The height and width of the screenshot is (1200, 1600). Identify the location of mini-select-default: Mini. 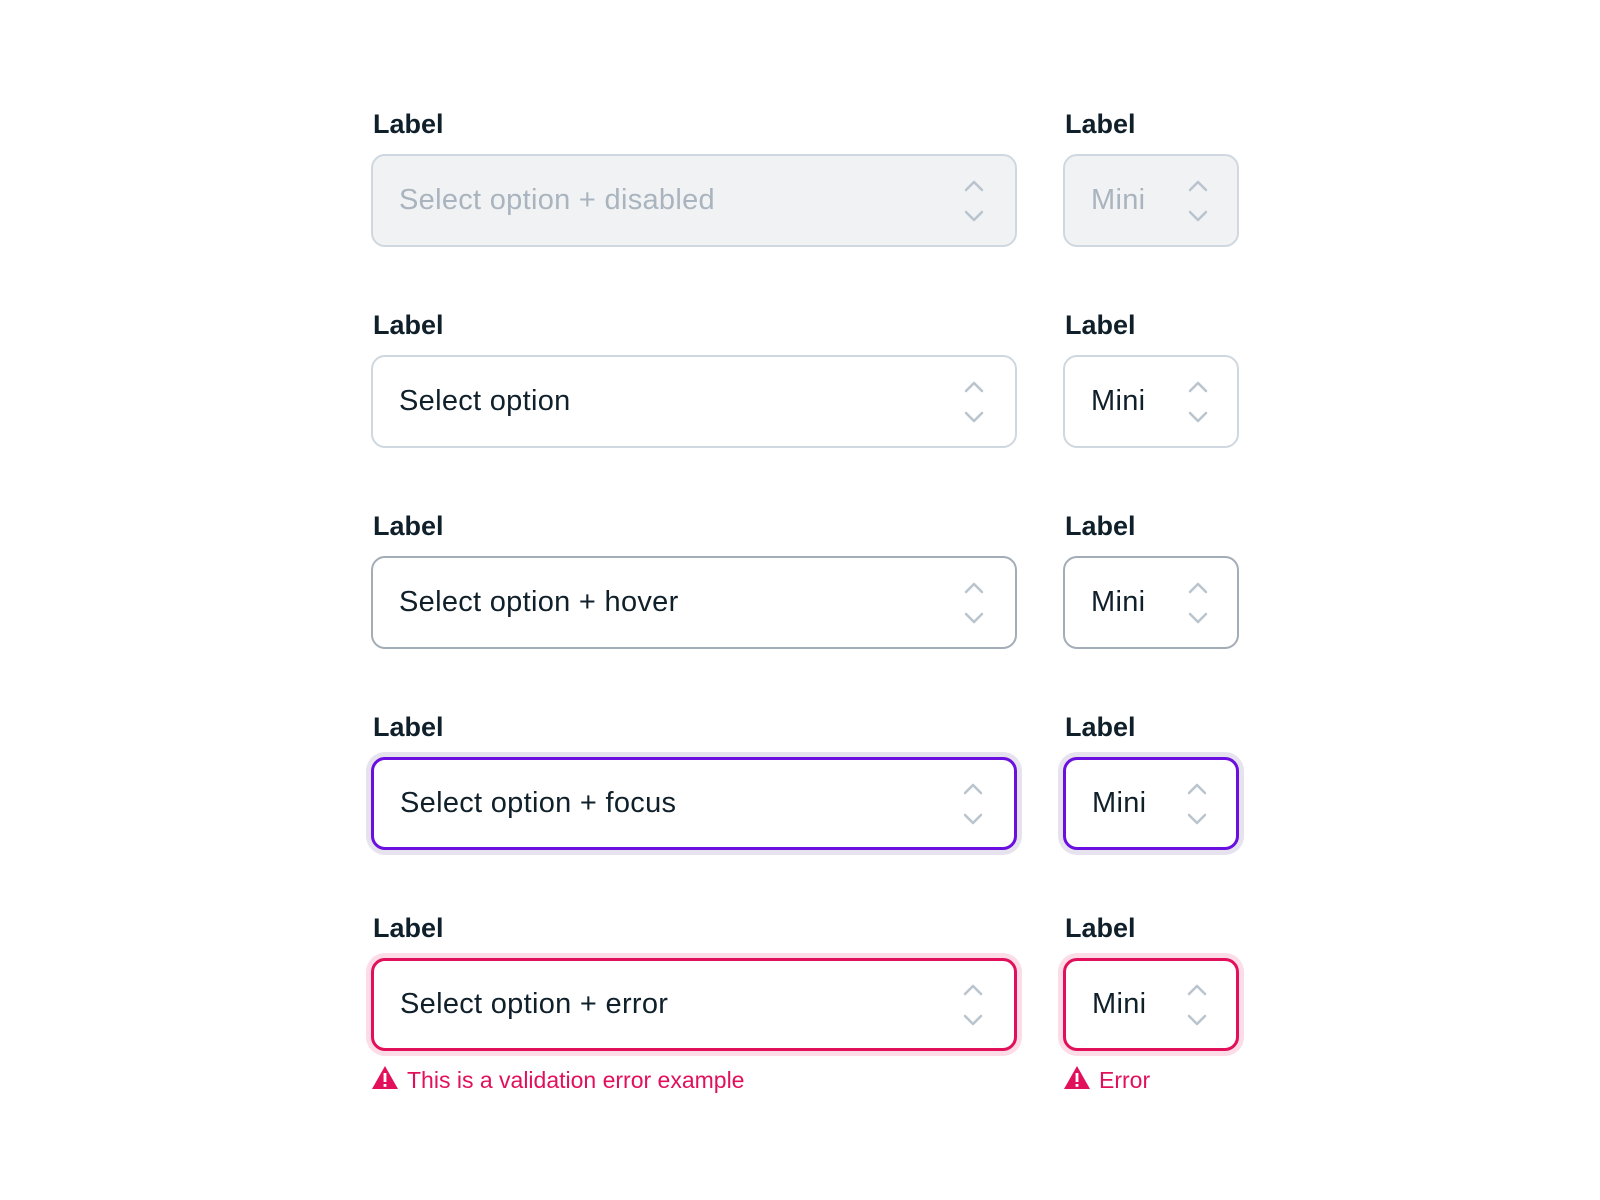
(1151, 401).